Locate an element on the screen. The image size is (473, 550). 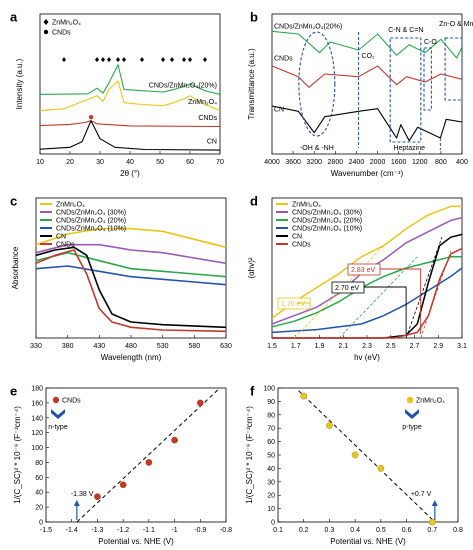
panel-label-a: a is located at coordinates (14, 17).